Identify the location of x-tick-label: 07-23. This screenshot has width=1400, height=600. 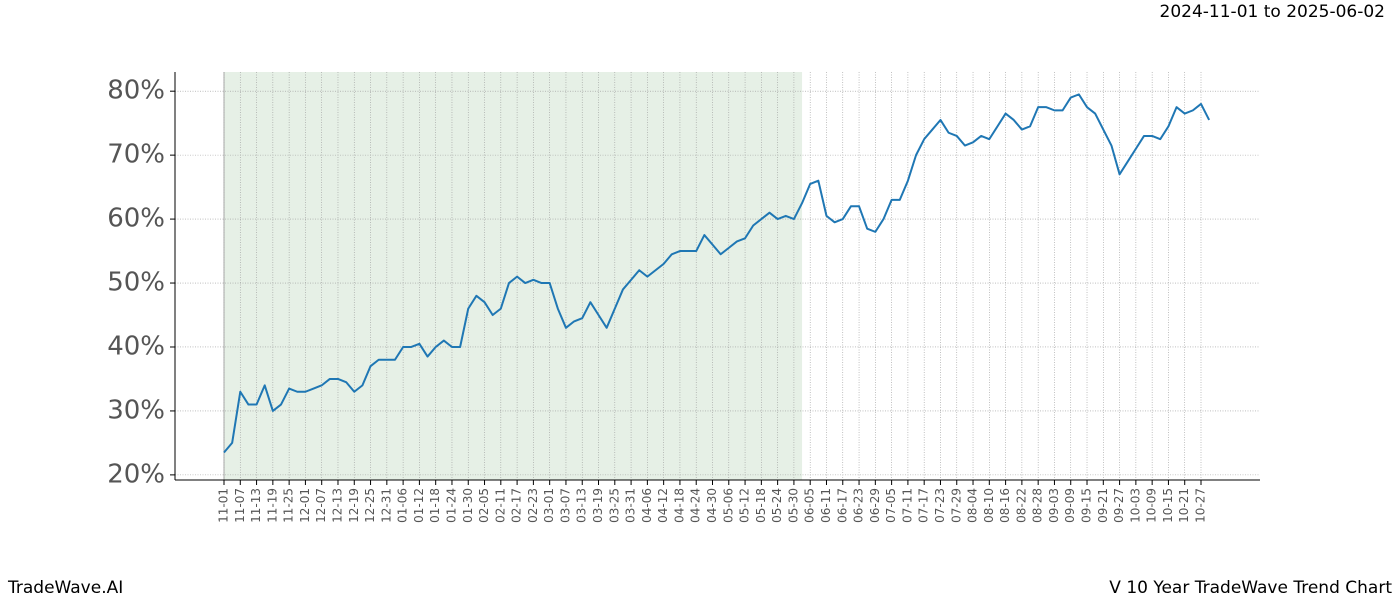
(940, 505).